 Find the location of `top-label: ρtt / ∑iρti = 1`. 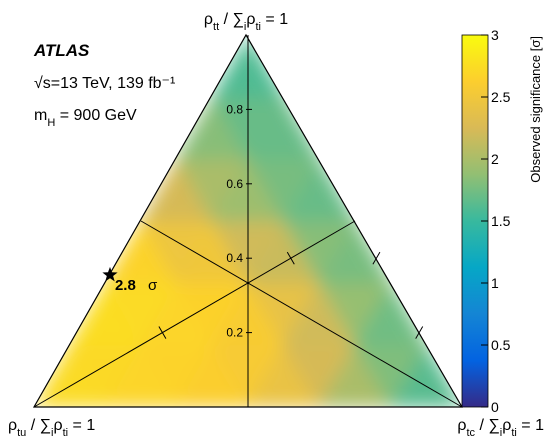

top-label: ρtt / ∑iρti = 1 is located at coordinates (246, 22).